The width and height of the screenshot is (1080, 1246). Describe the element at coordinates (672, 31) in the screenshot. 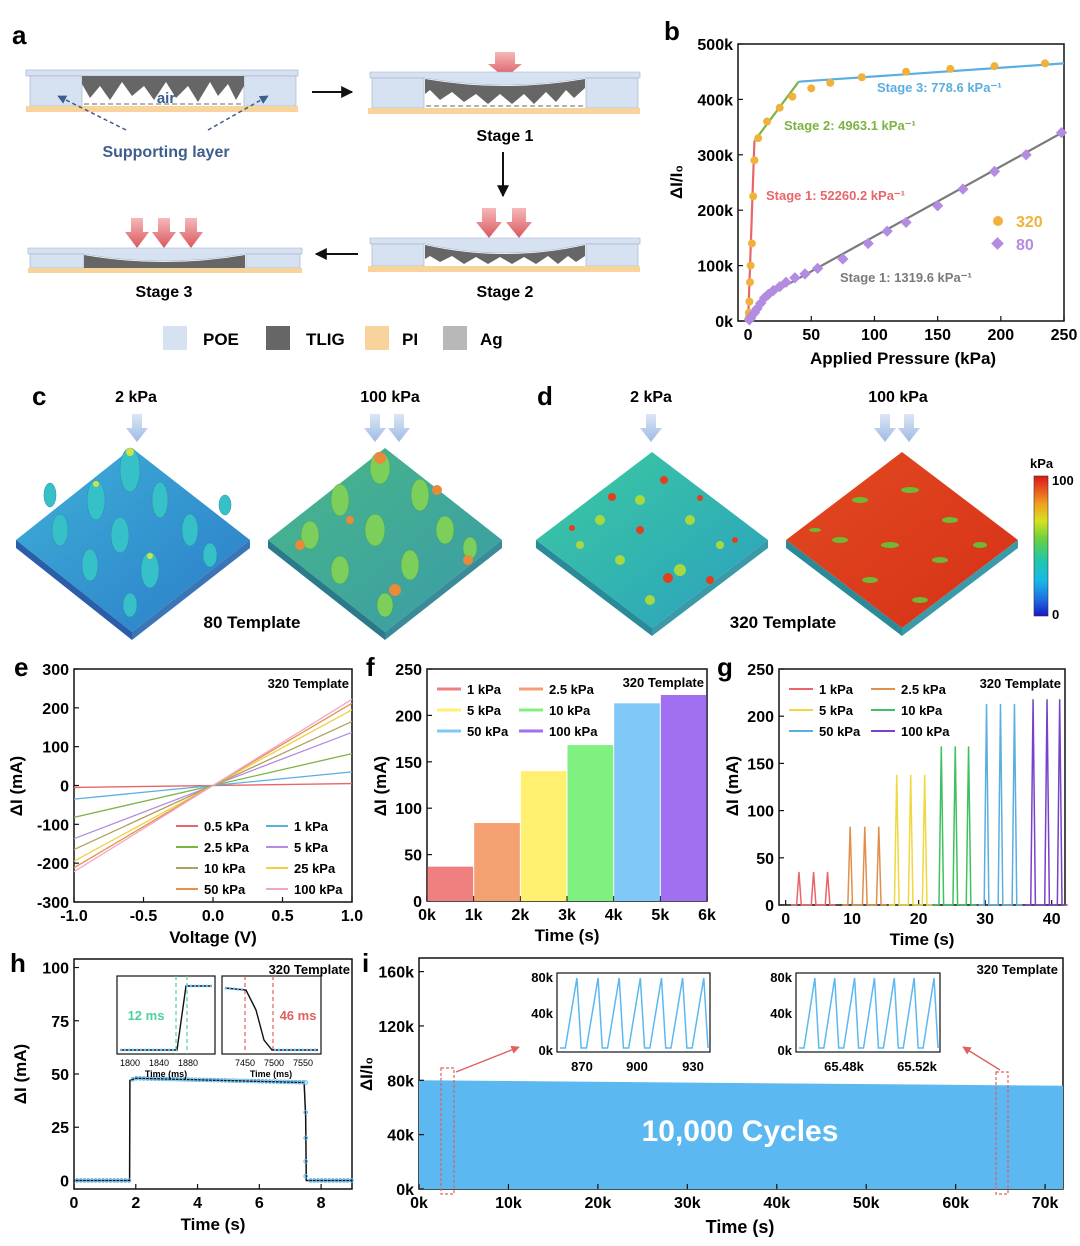

I see `panel-b-label: b` at that location.